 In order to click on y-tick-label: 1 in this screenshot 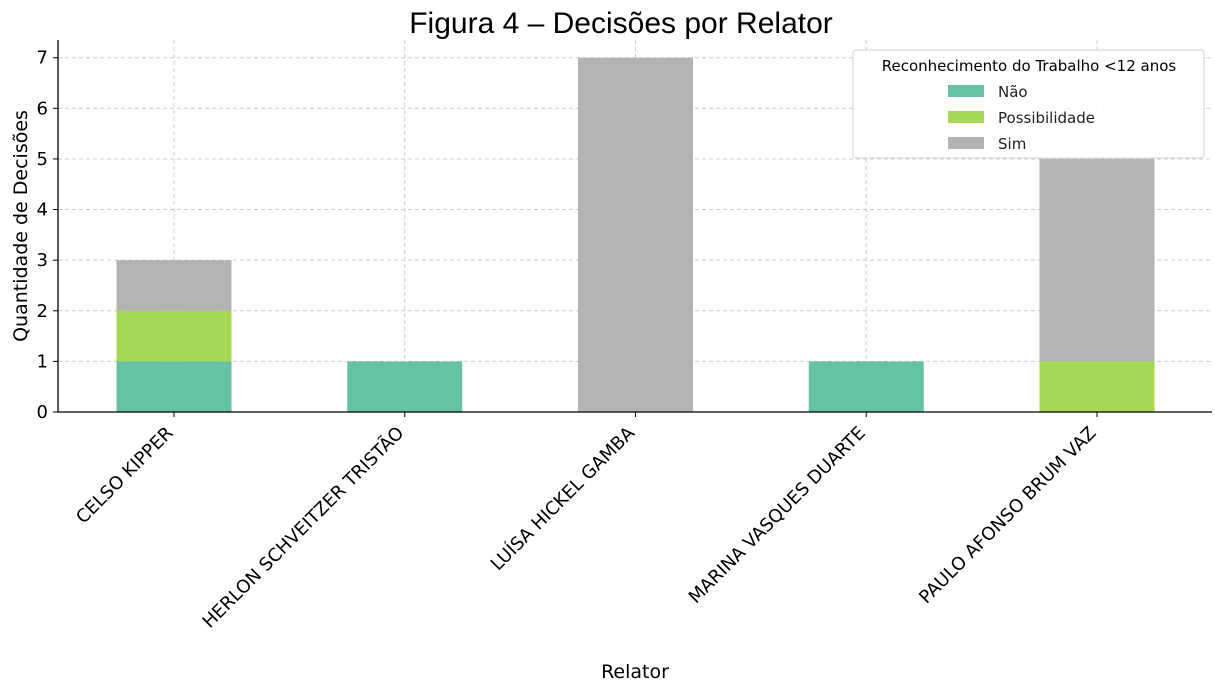, I will do `click(42, 361)`.